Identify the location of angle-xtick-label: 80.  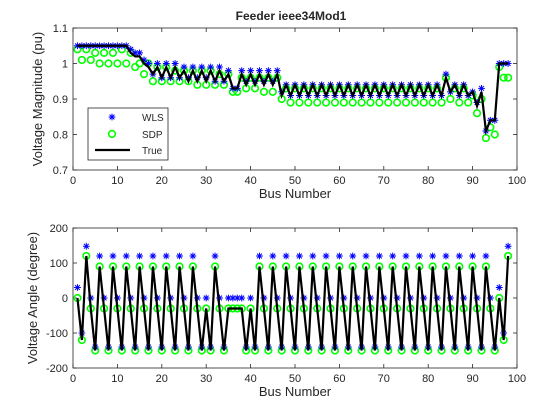
(428, 379).